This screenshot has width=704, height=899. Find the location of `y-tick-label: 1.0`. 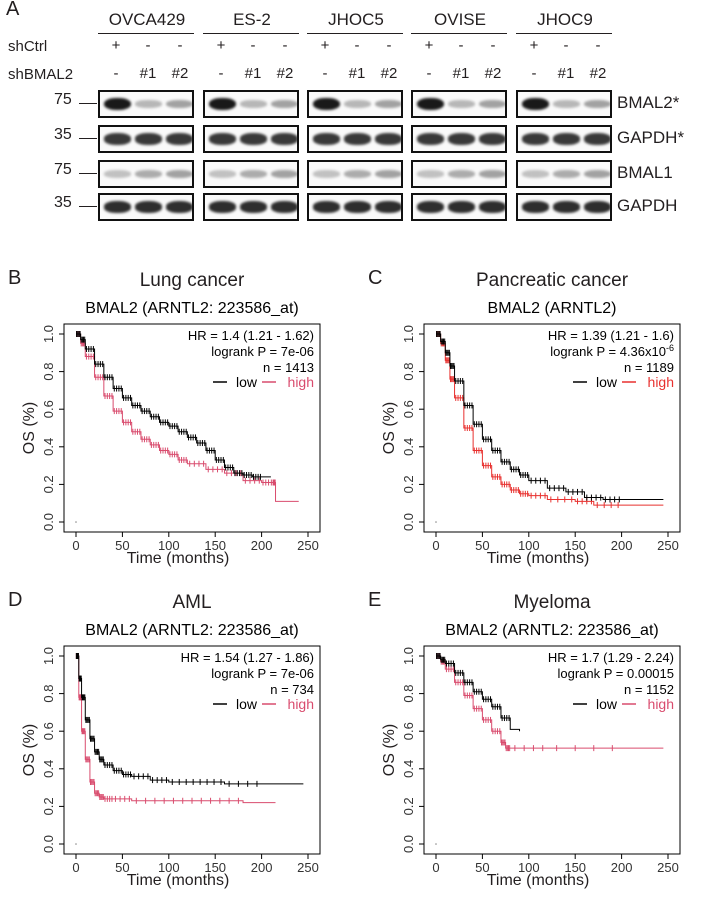

y-tick-label: 1.0 is located at coordinates (408, 656).